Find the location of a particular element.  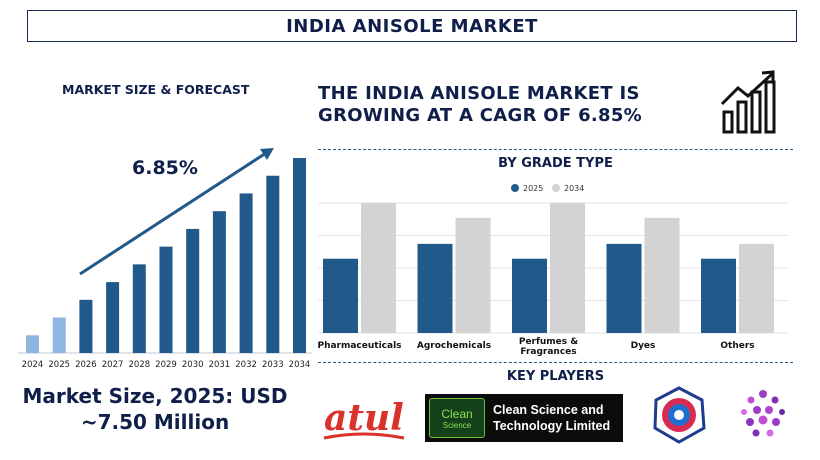

page-title: INDIA ANISOLE MARKET is located at coordinates (412, 26).